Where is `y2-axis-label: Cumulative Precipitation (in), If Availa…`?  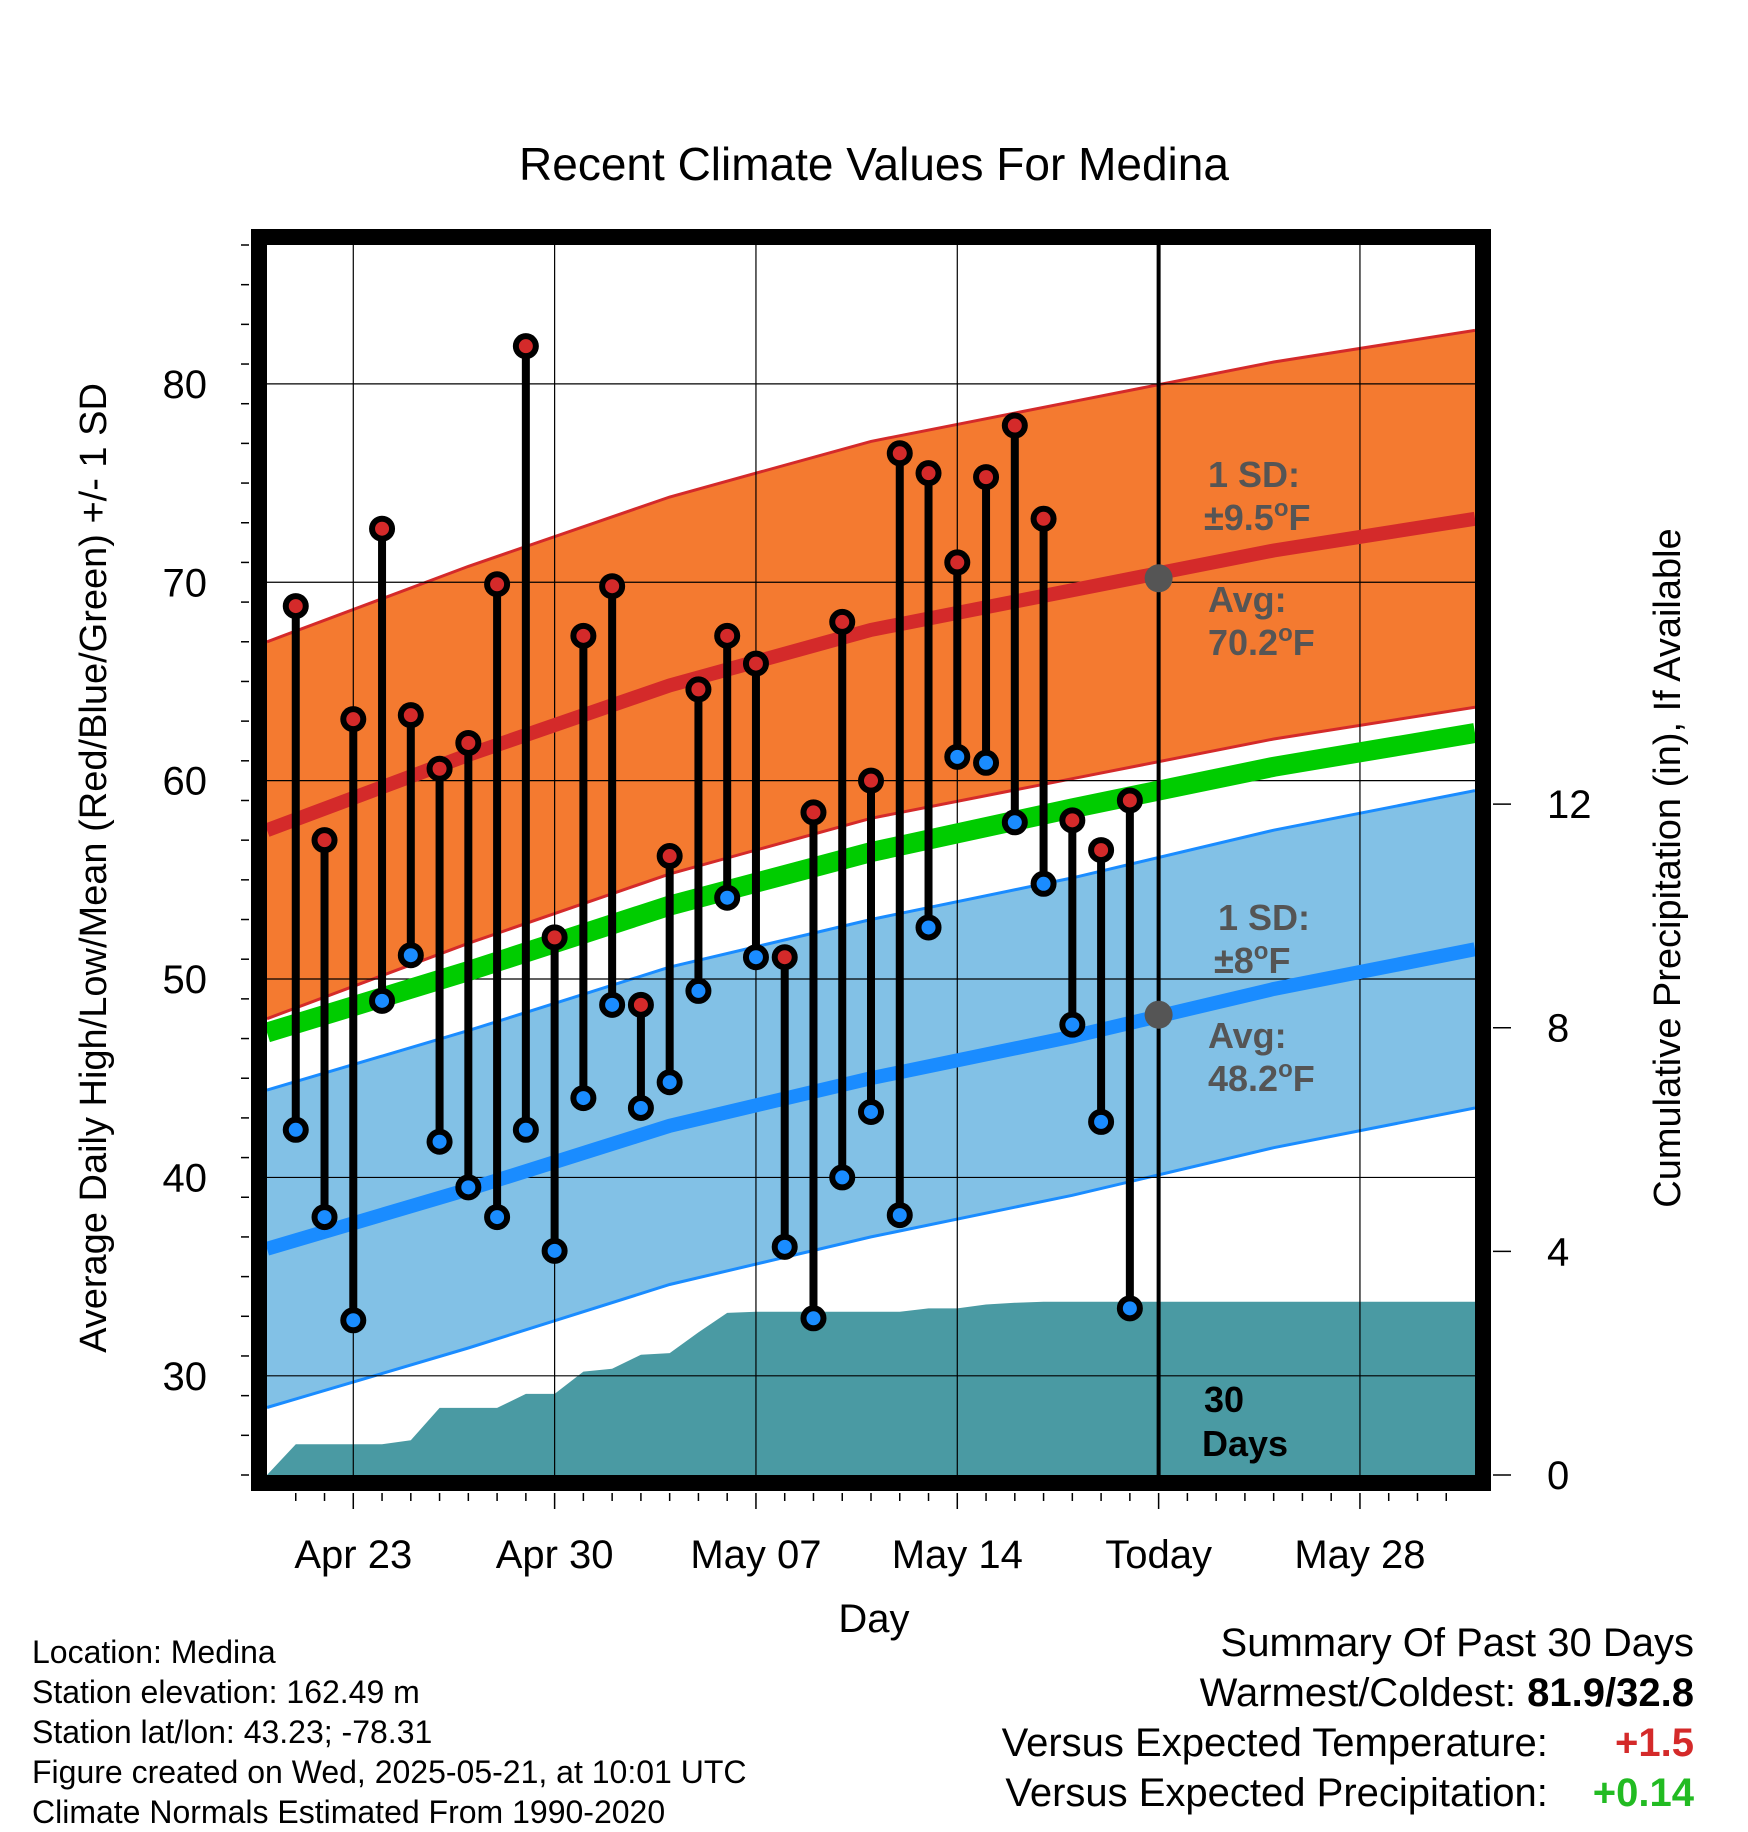 y2-axis-label: Cumulative Precipitation (in), If Availa… is located at coordinates (1668, 867).